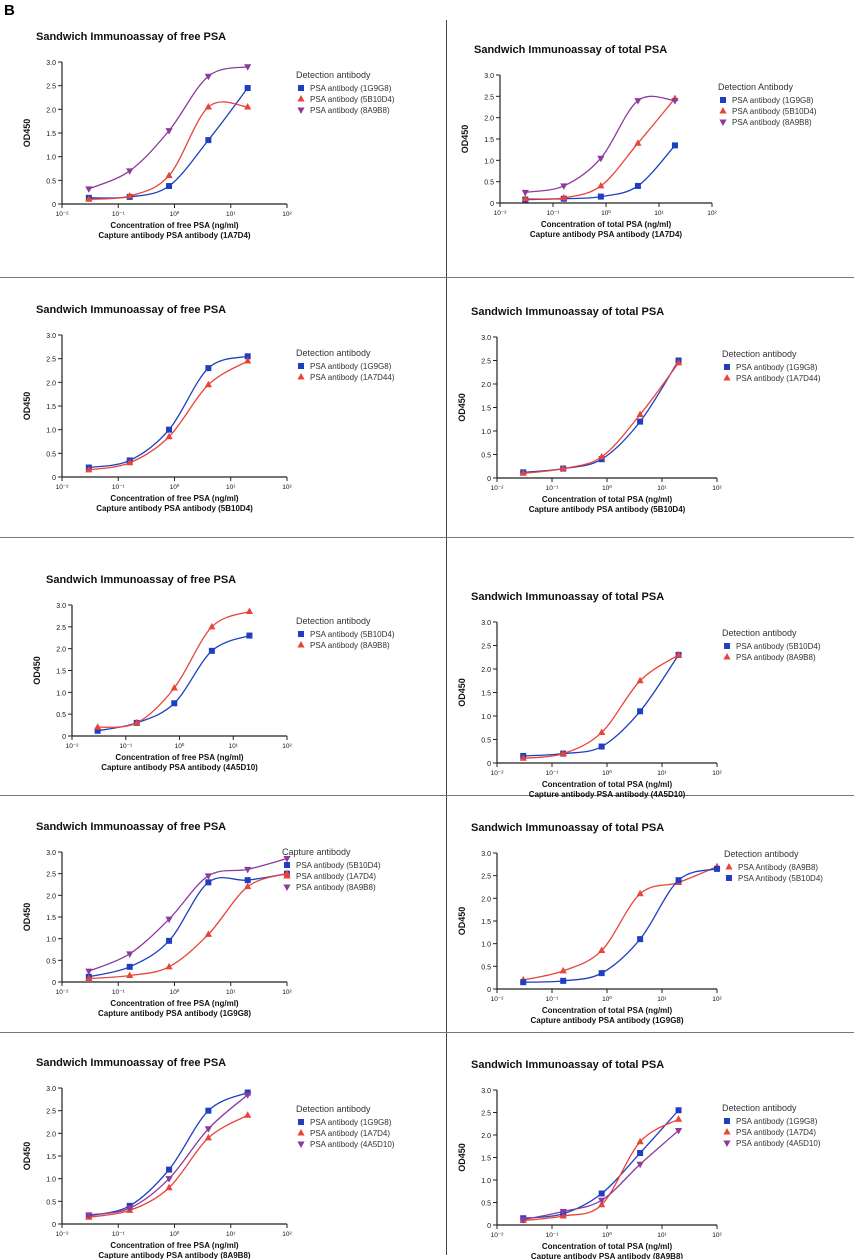 The width and height of the screenshot is (854, 1259). What do you see at coordinates (51, 853) in the screenshot?
I see `y-tick-label: 3.0` at bounding box center [51, 853].